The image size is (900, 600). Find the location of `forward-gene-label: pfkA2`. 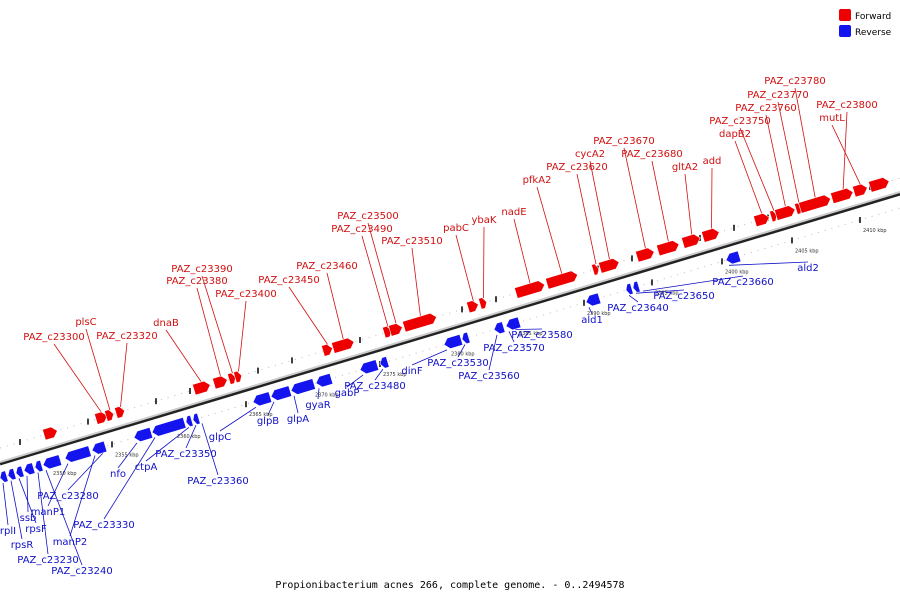

forward-gene-label: pfkA2 is located at coordinates (537, 180).